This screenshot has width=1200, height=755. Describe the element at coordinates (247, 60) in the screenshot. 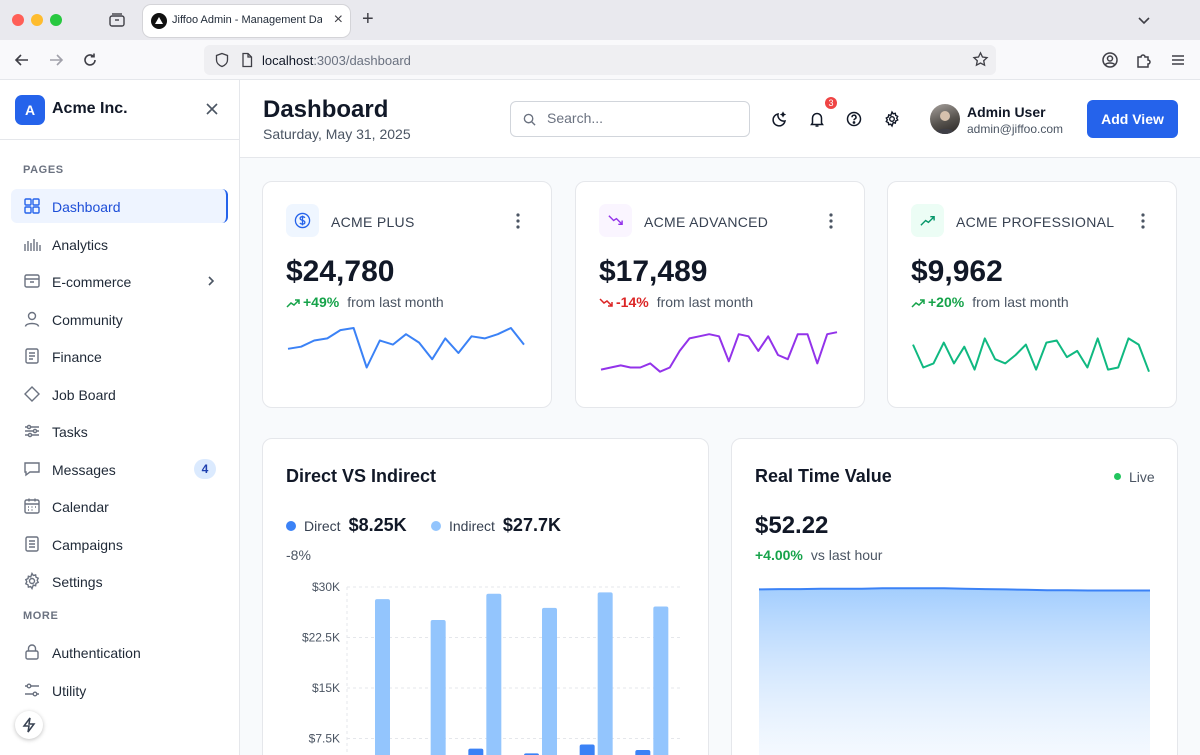

I see `page-icon` at that location.